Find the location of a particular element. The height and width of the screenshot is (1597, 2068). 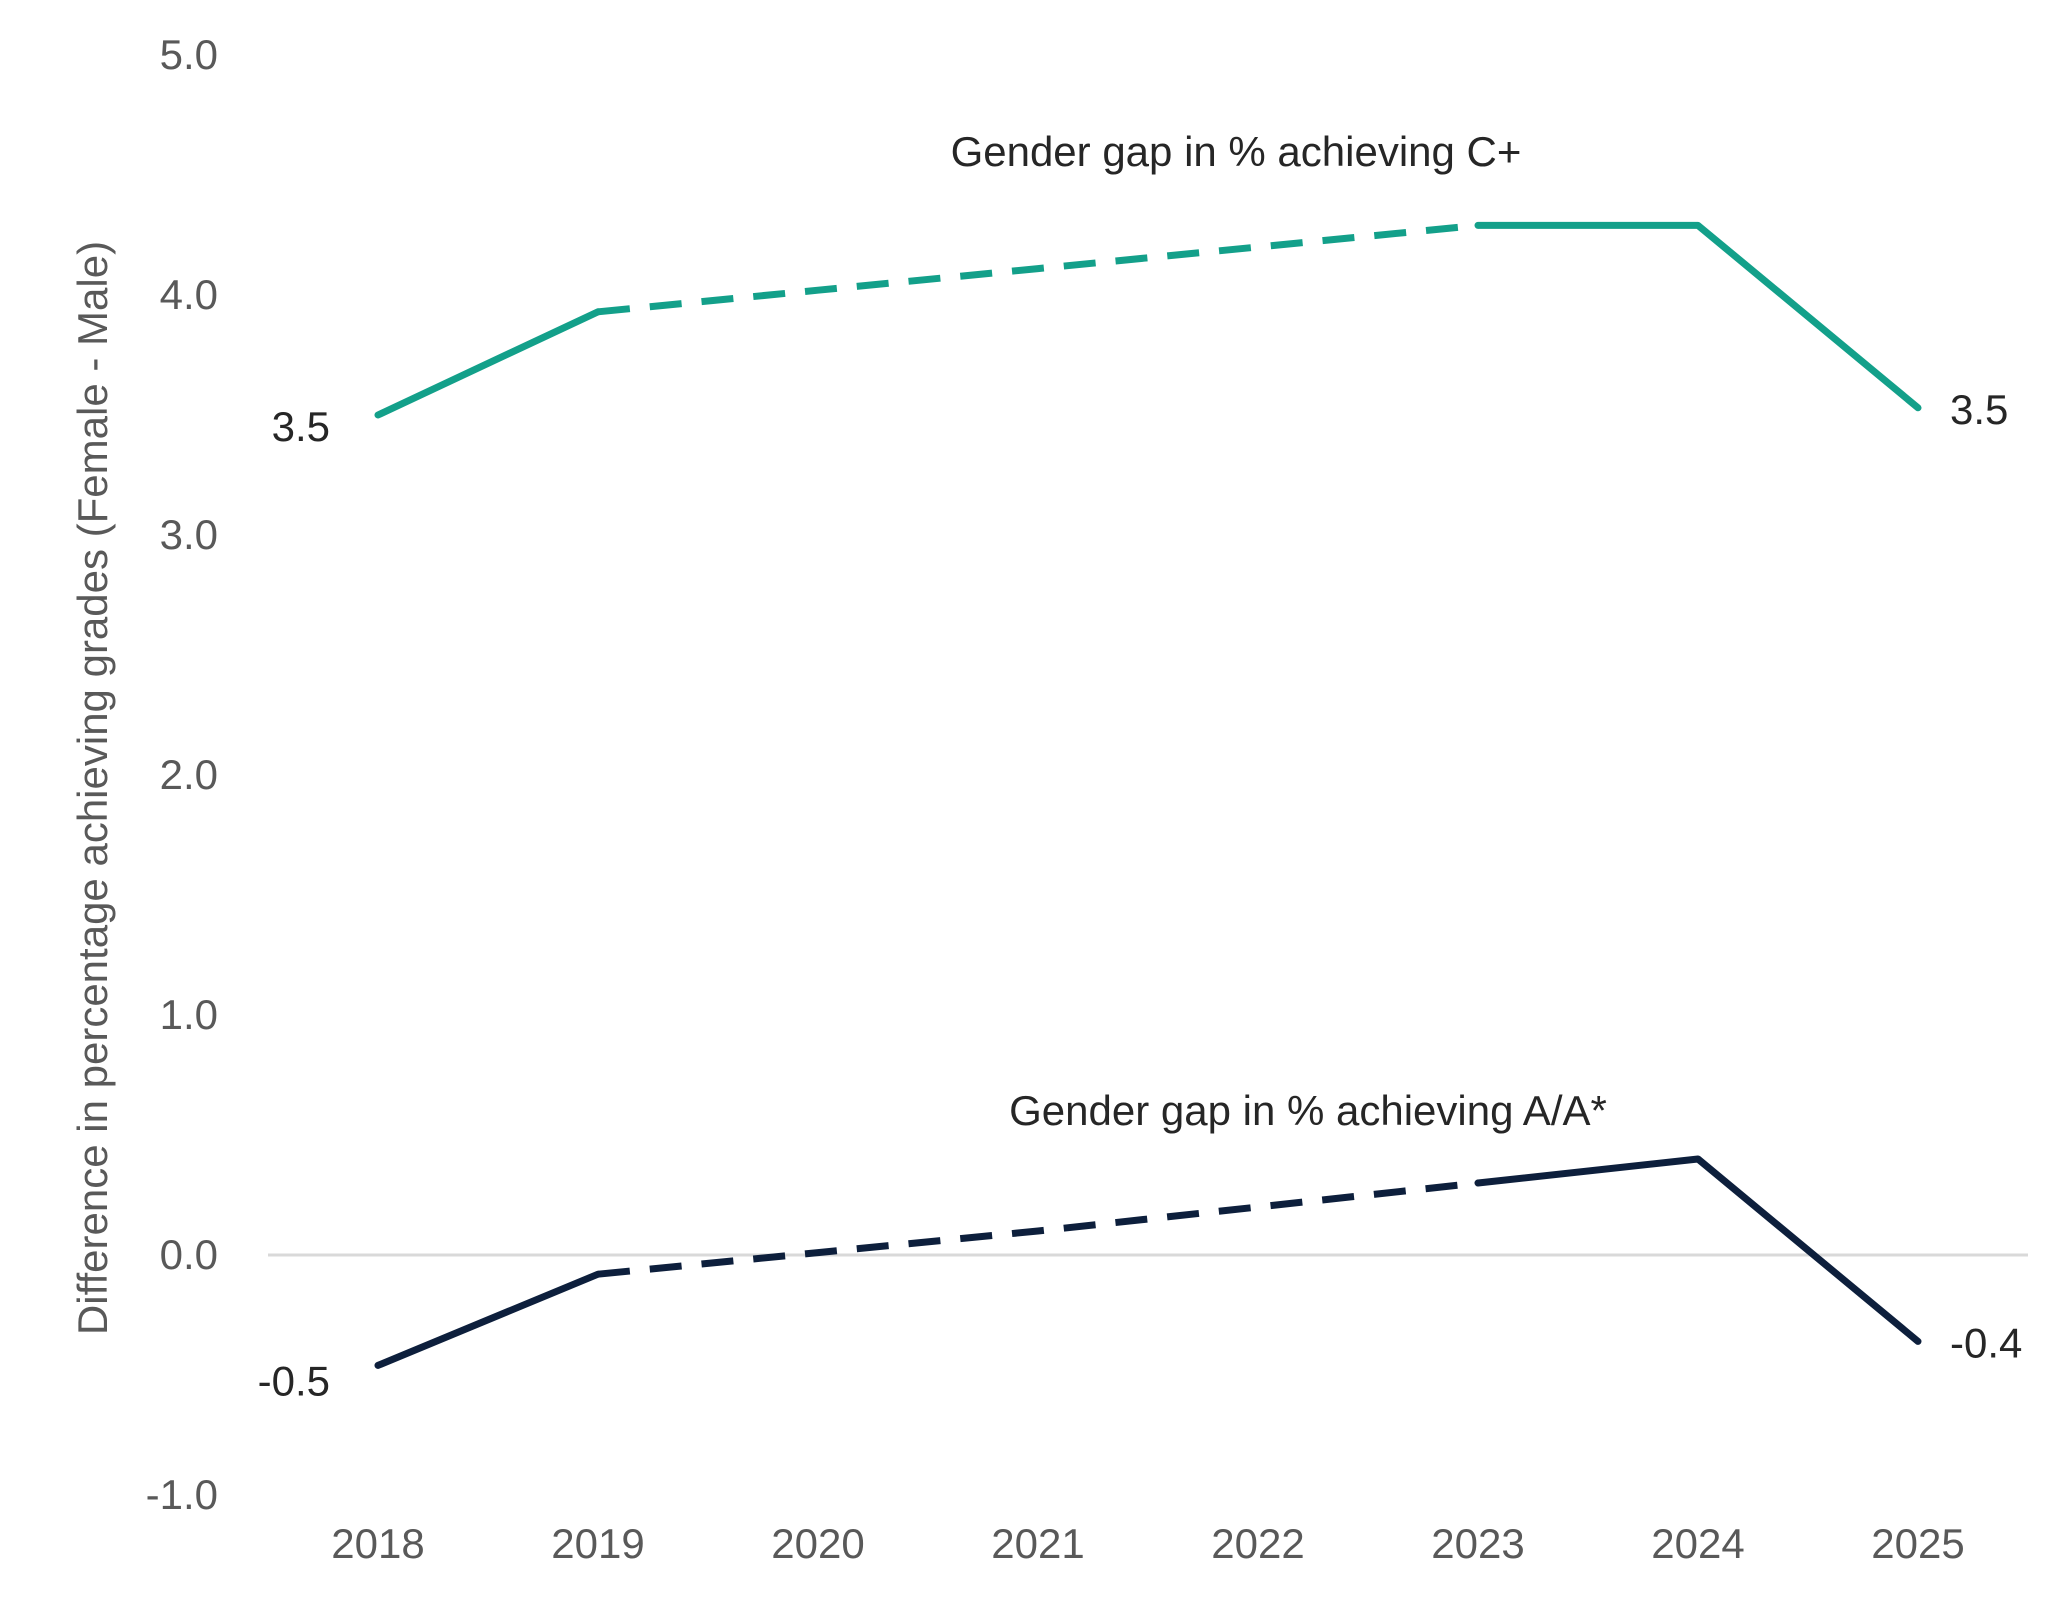

series-0-solid-end is located at coordinates (1698, 316).